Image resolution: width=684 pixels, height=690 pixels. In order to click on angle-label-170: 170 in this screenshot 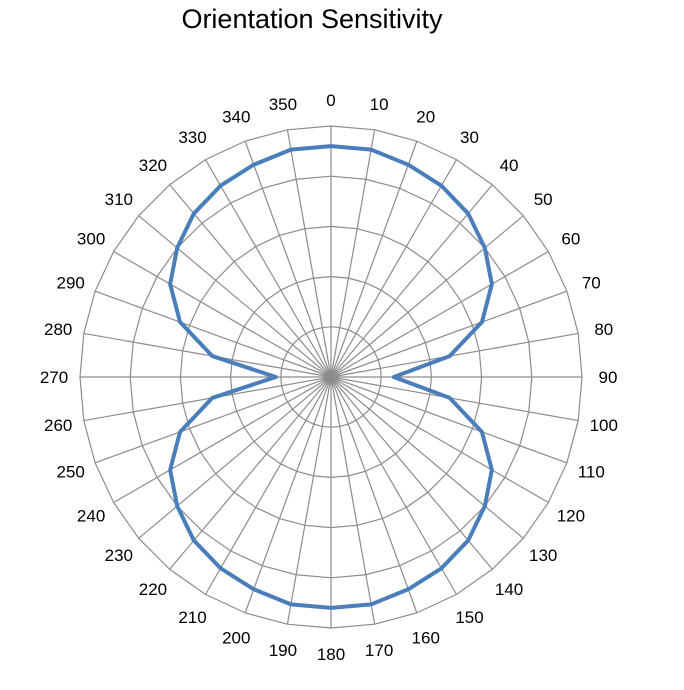, I will do `click(379, 650)`.